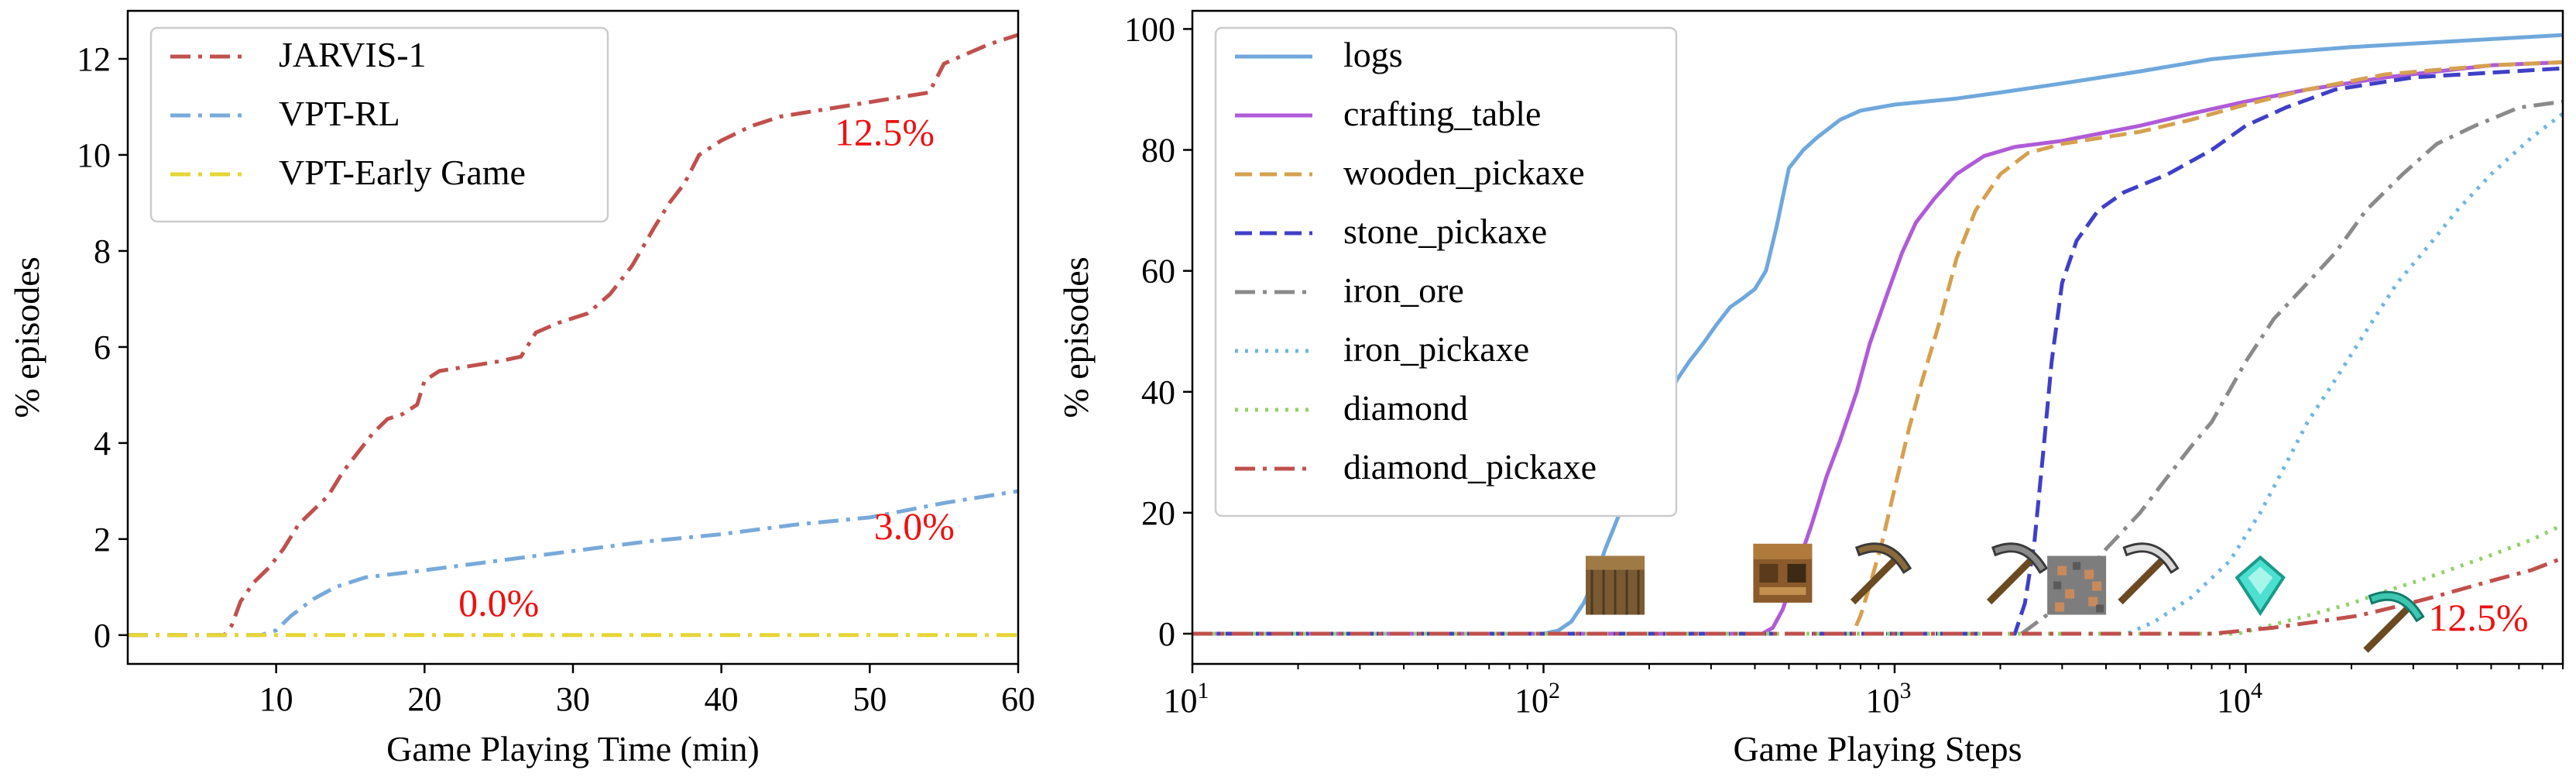 This screenshot has height=784, width=2576. What do you see at coordinates (573, 749) in the screenshot?
I see `x-axis-label: Game Playing Time (min)` at bounding box center [573, 749].